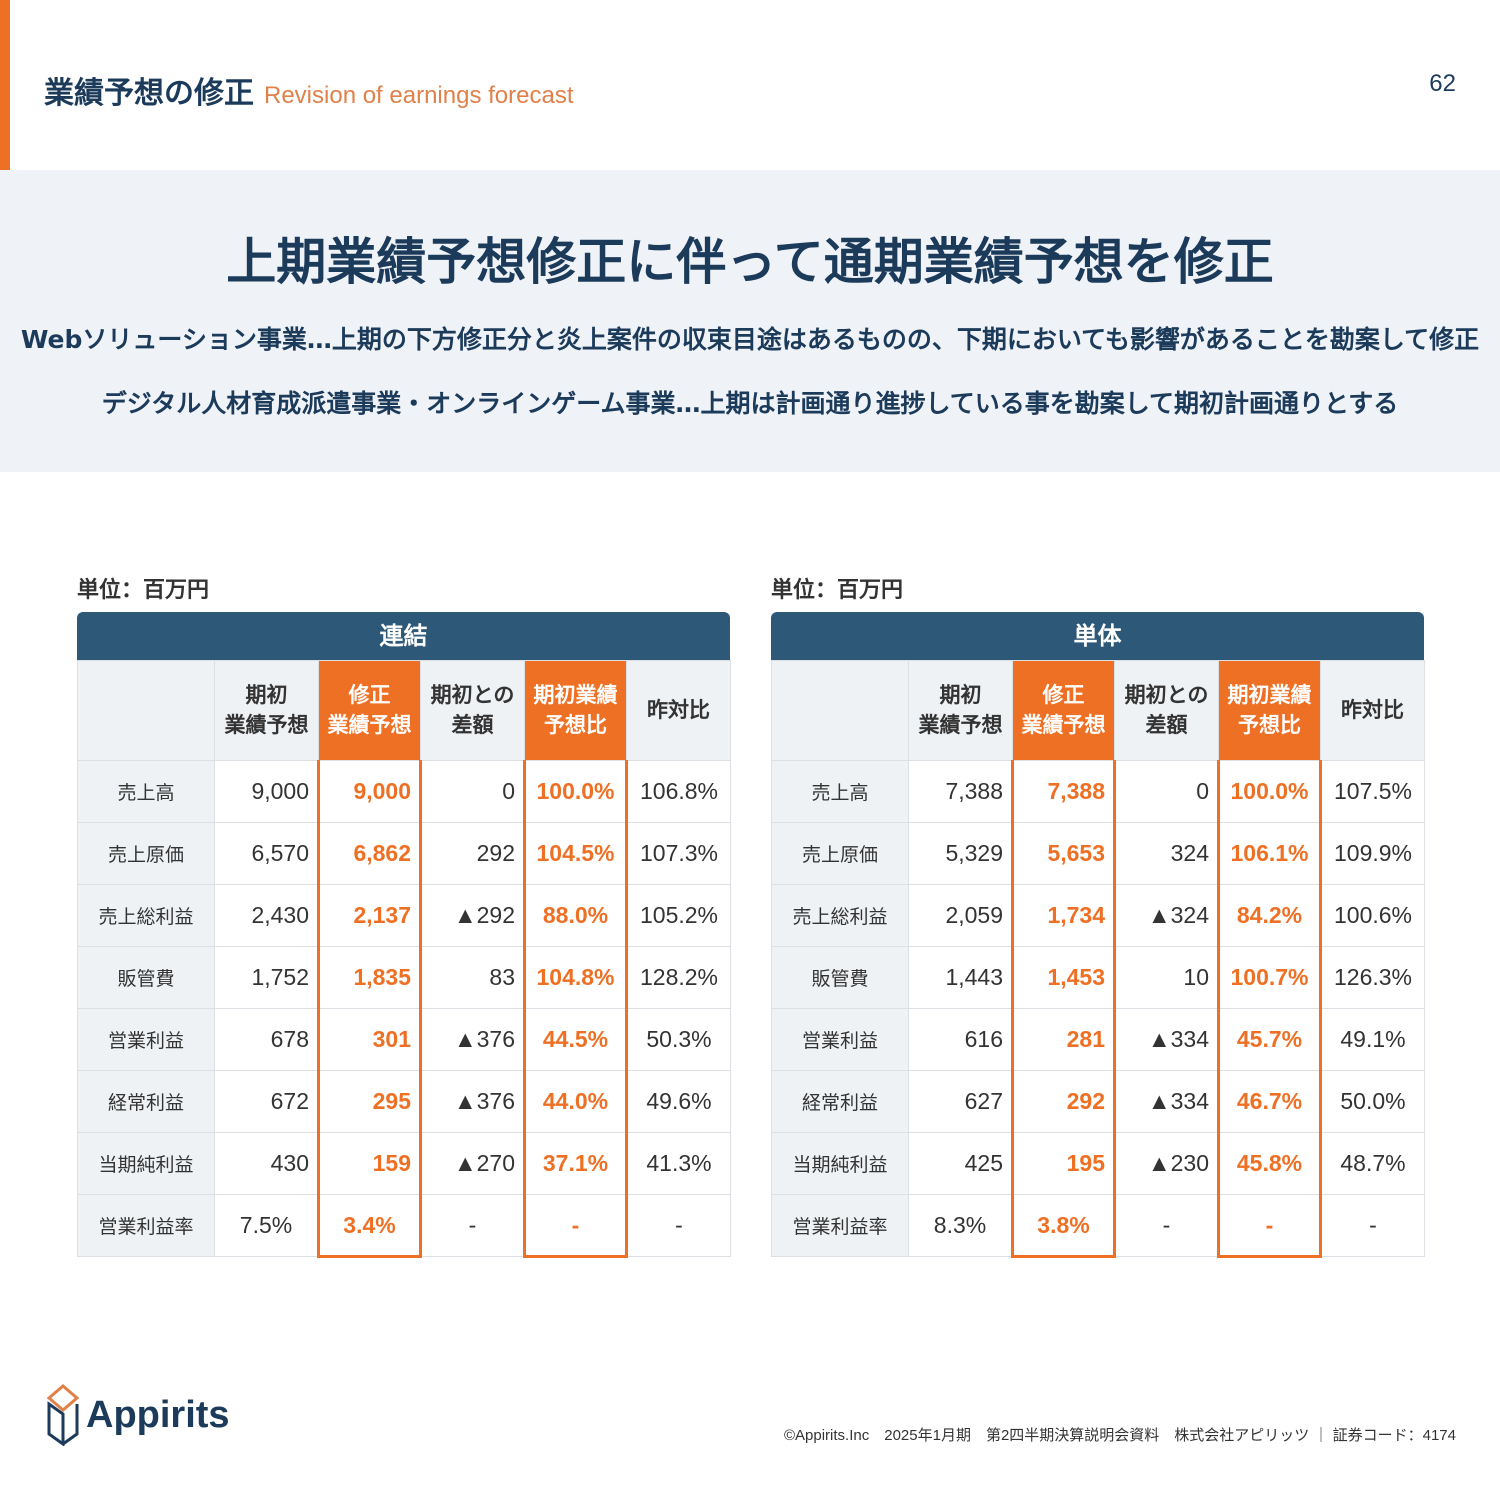 This screenshot has height=1500, width=1500. What do you see at coordinates (678, 710) in the screenshot?
I see `column-header: 昨対比` at bounding box center [678, 710].